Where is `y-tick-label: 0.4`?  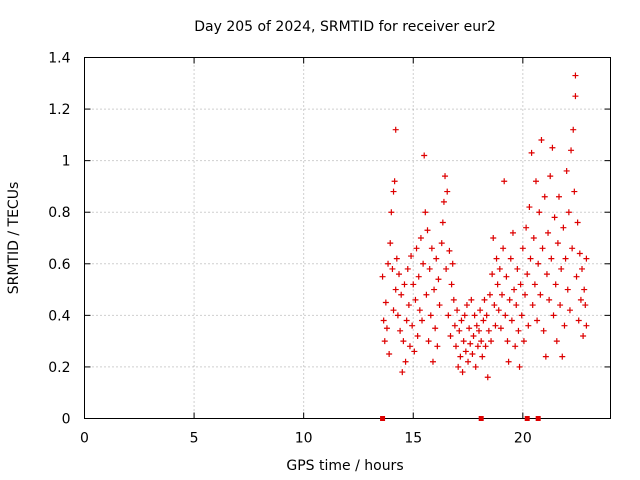
y-tick-label: 0.4 is located at coordinates (59, 316).